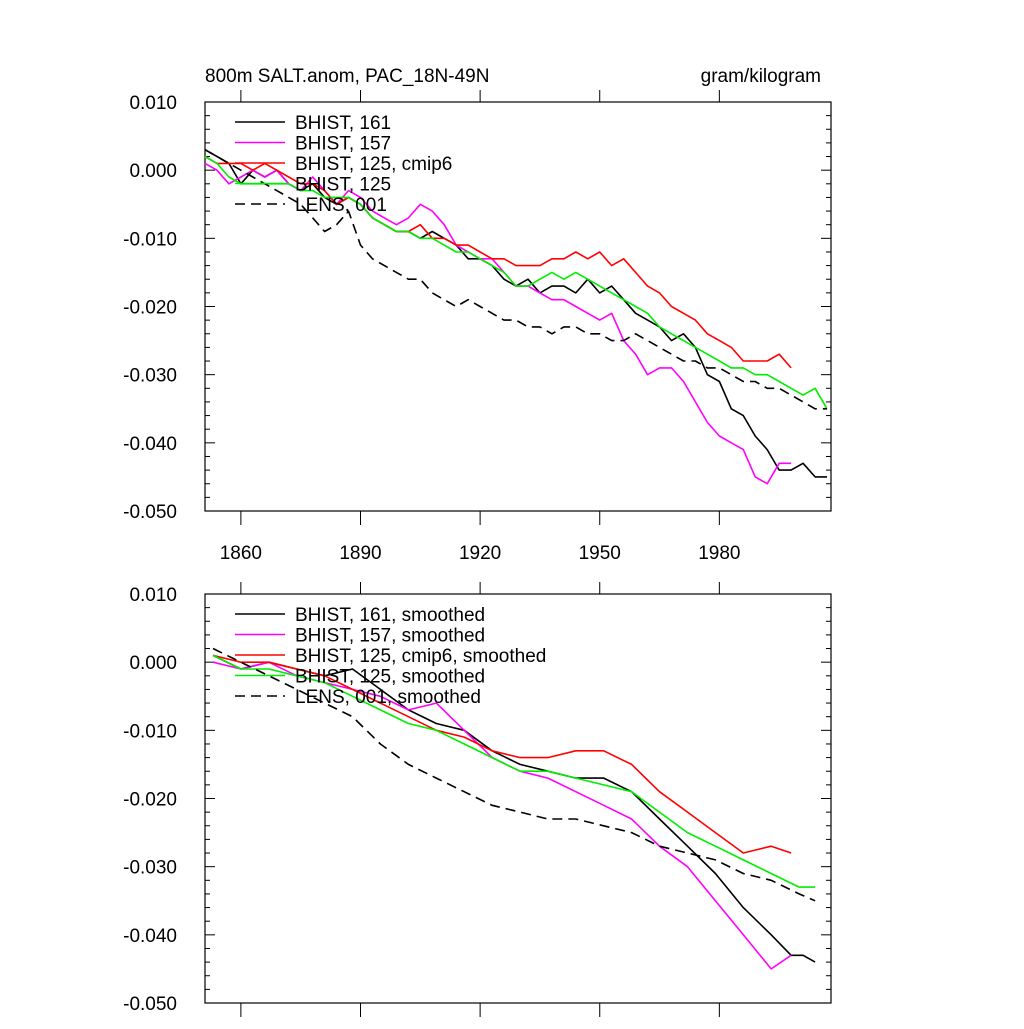  Describe the element at coordinates (600, 553) in the screenshot. I see `x-tick-label: 1950` at that location.